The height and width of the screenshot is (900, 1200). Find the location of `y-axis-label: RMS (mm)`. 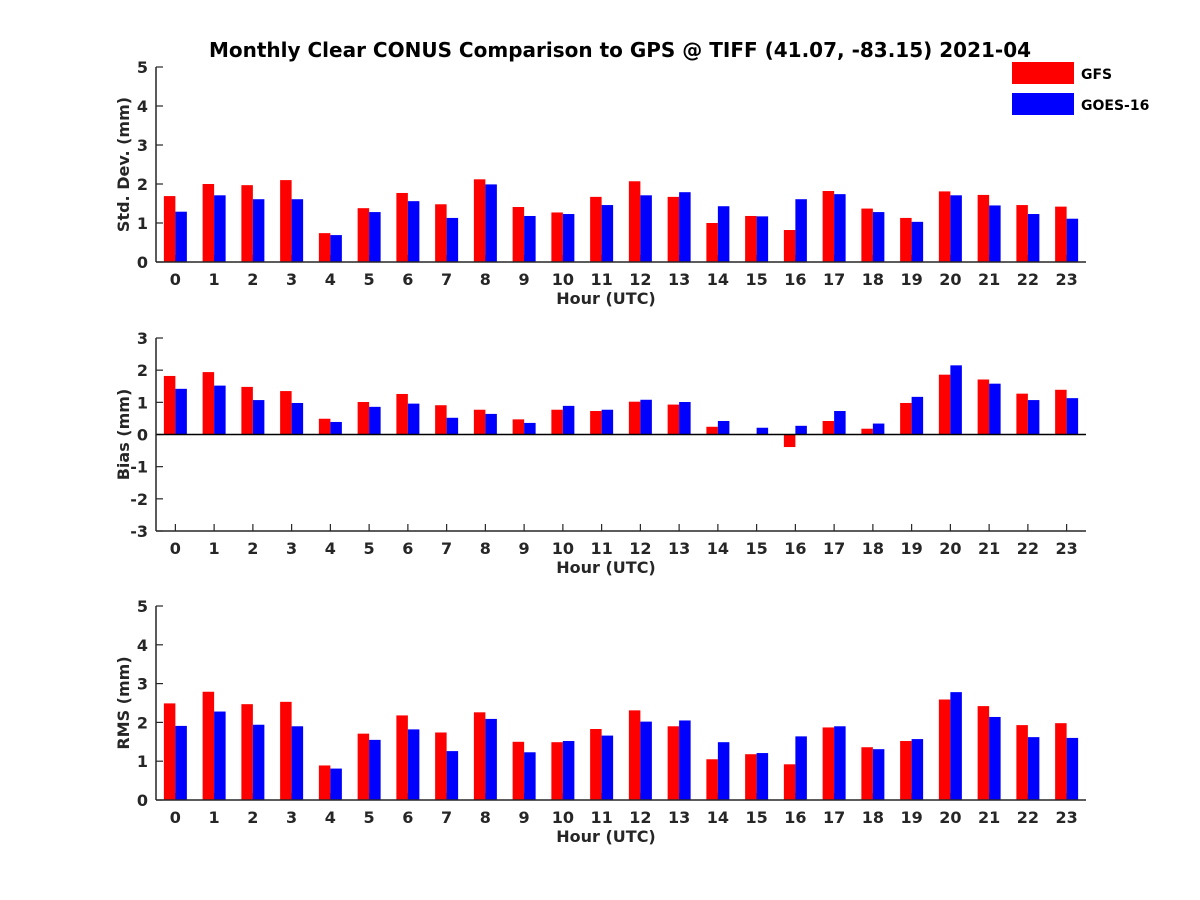

y-axis-label: RMS (mm) is located at coordinates (123, 702).